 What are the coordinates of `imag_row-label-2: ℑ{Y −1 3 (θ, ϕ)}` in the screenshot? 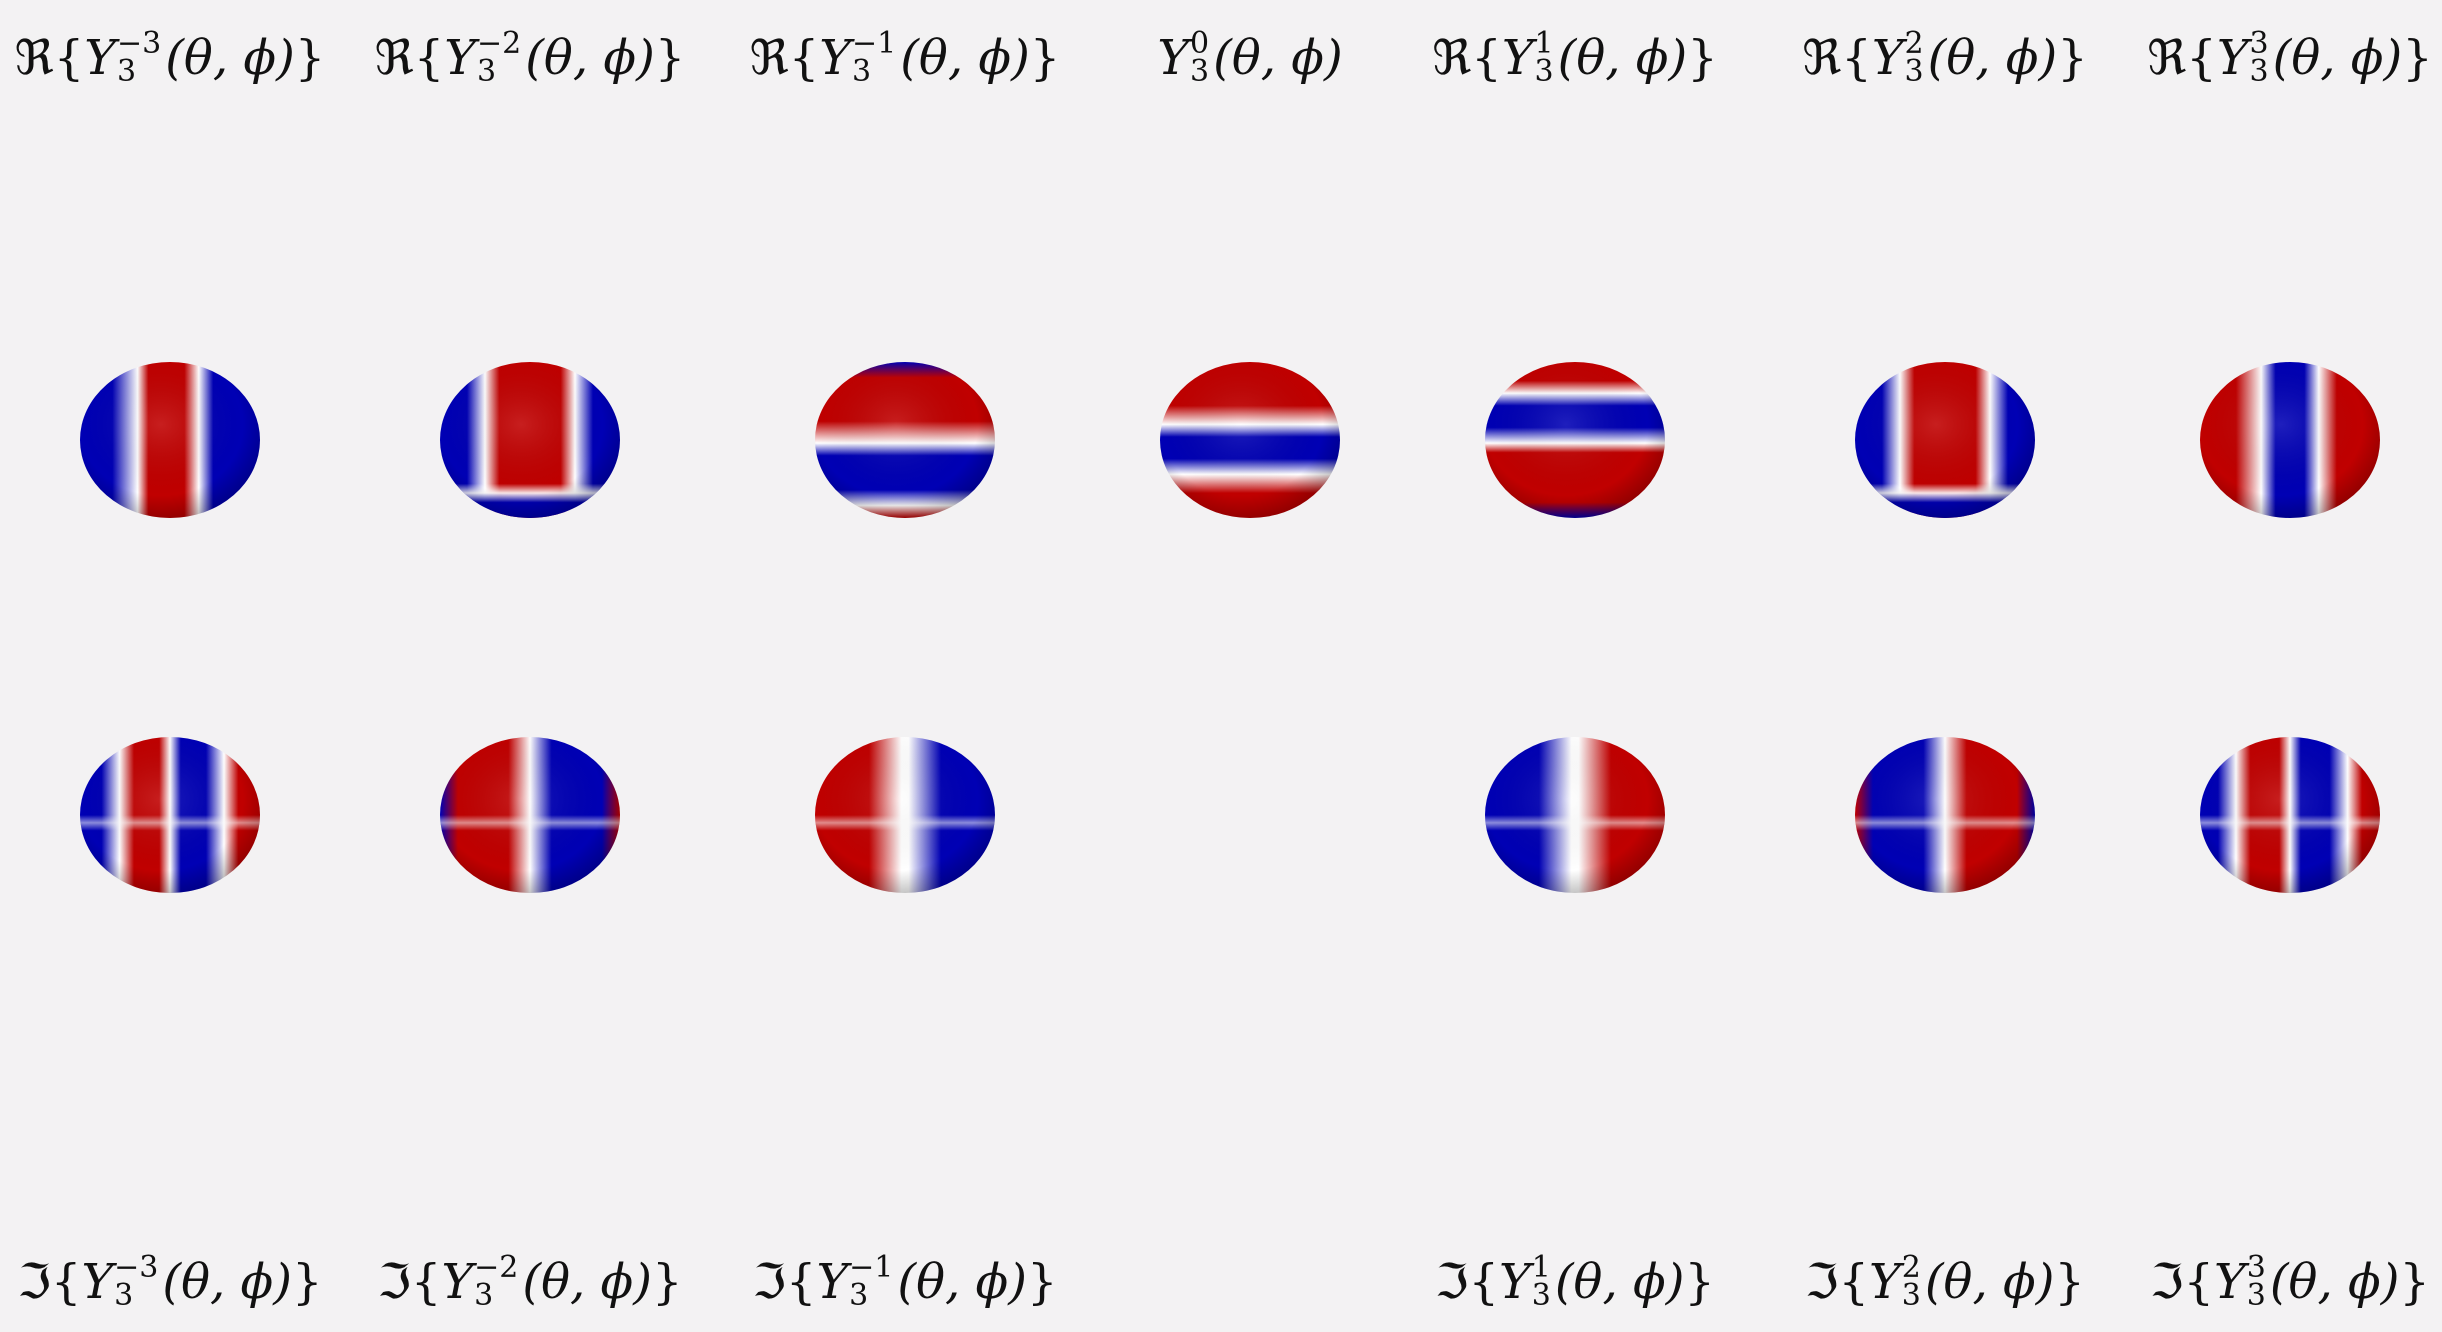 It's located at (904, 1283).